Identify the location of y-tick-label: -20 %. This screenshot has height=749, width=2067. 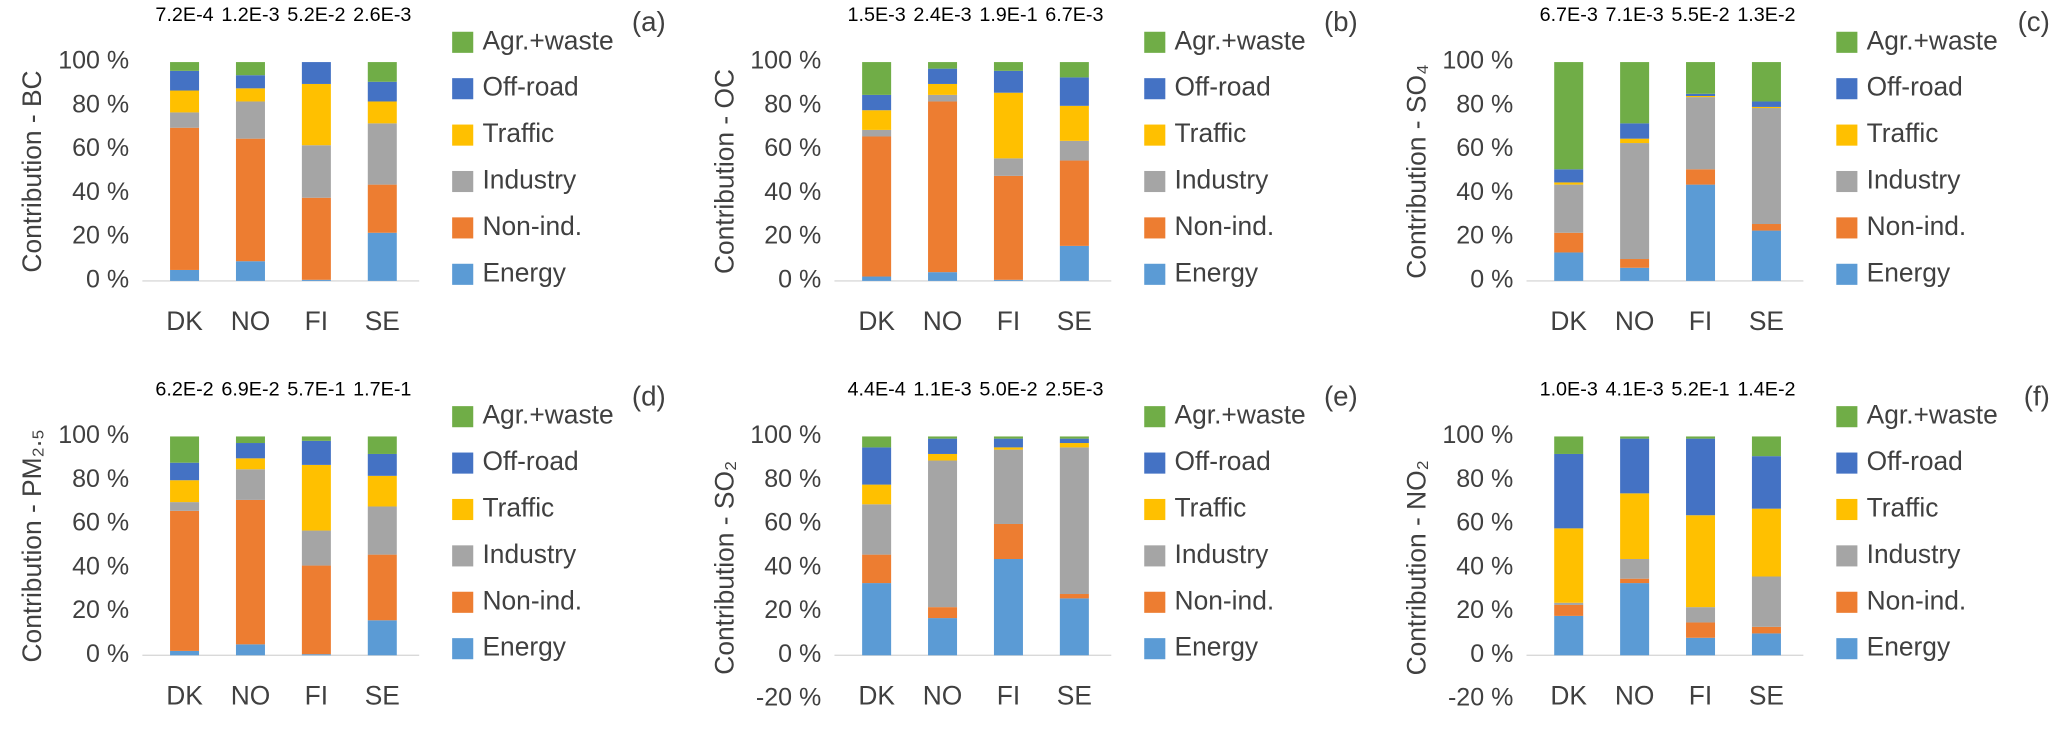
(1480, 698).